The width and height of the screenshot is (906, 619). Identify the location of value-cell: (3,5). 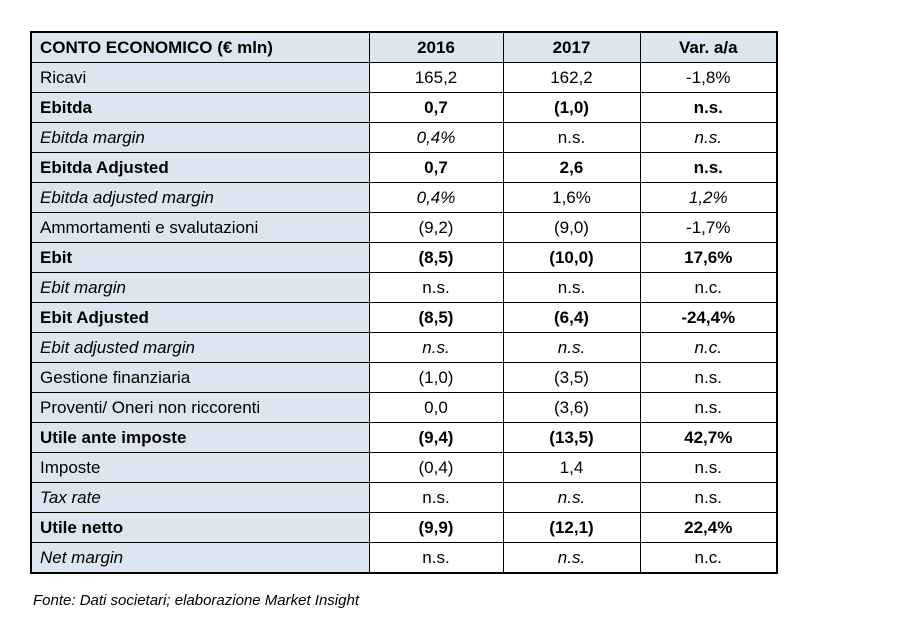
(571, 377).